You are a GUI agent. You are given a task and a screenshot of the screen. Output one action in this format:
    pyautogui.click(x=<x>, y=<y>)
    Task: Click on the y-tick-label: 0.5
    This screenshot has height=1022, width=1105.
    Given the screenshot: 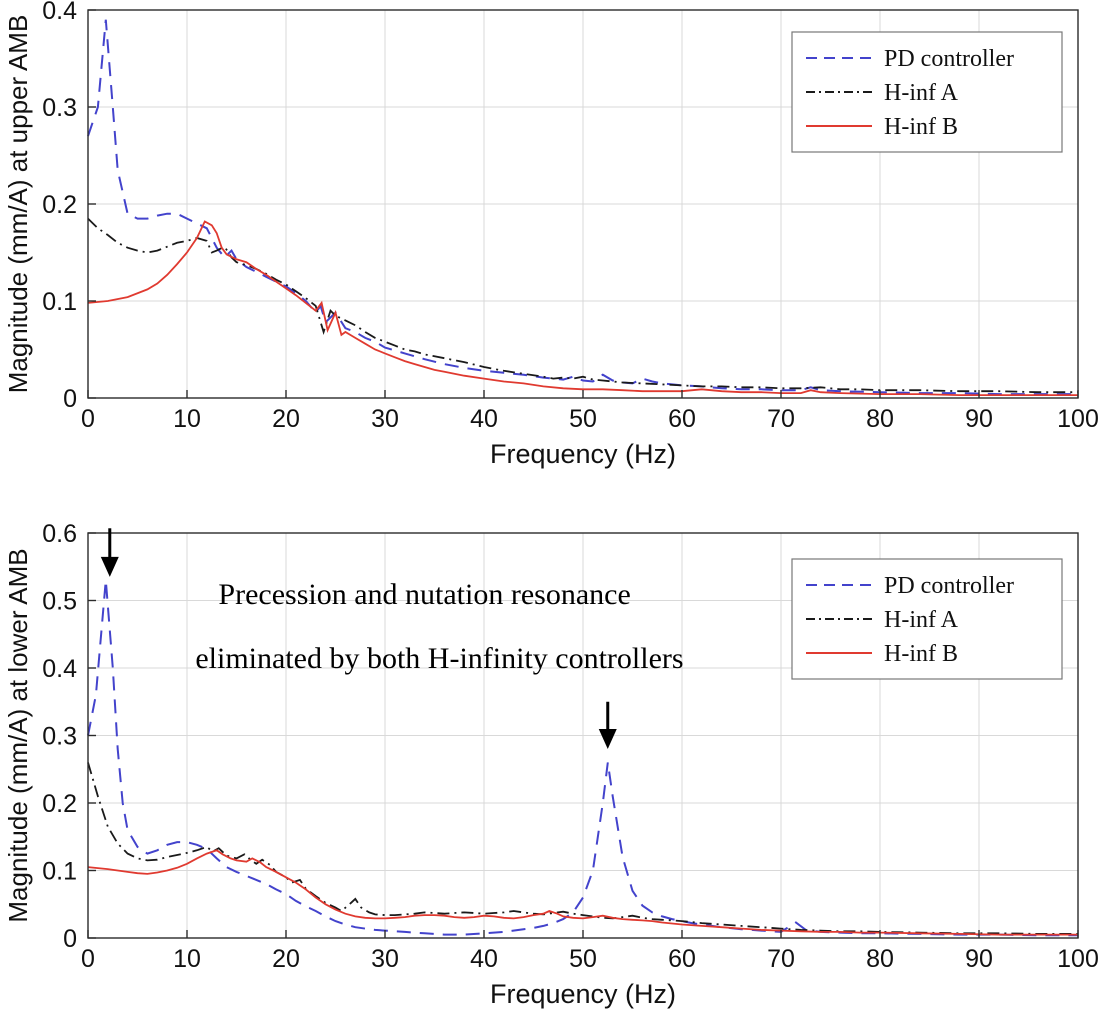 What is the action you would take?
    pyautogui.click(x=59, y=602)
    